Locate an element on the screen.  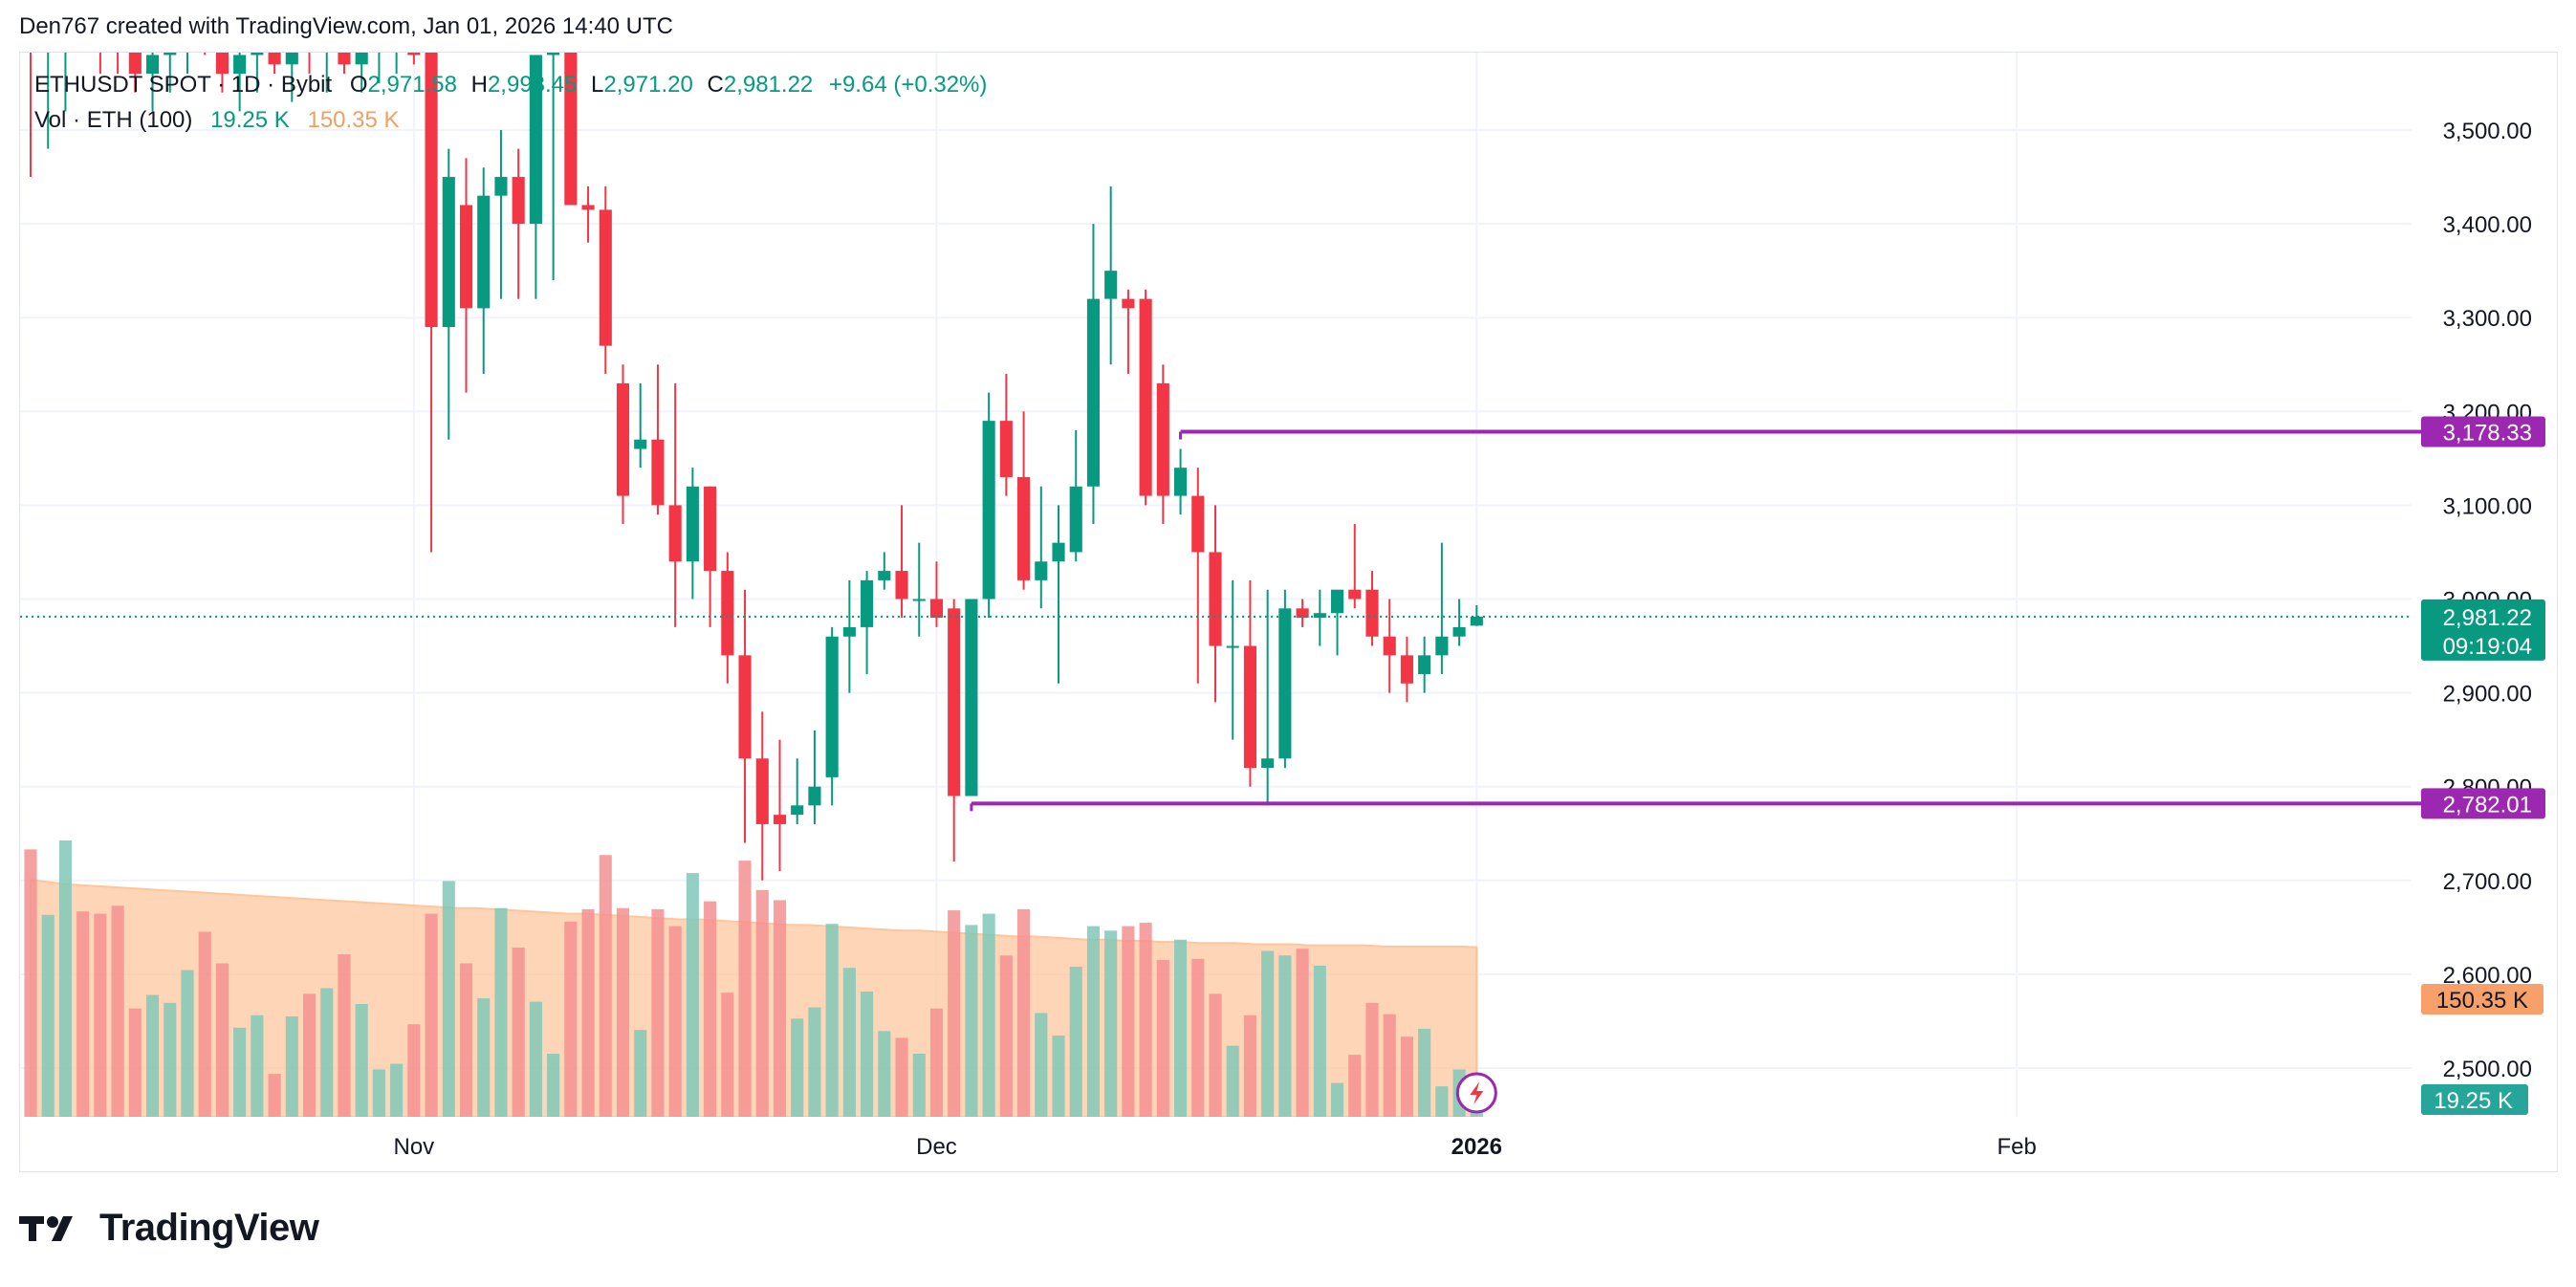
volume-ma-label-bg is located at coordinates (2482, 999).